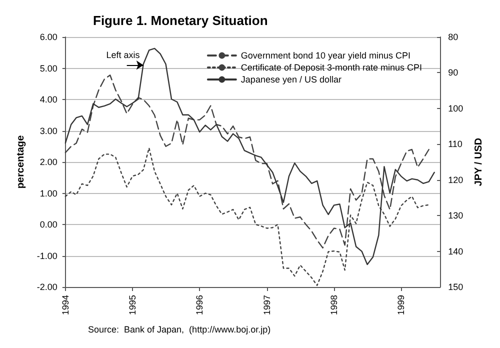 Image resolution: width=500 pixels, height=348 pixels. What do you see at coordinates (47, 255) in the screenshot?
I see `y-tick-label: -1.00` at bounding box center [47, 255].